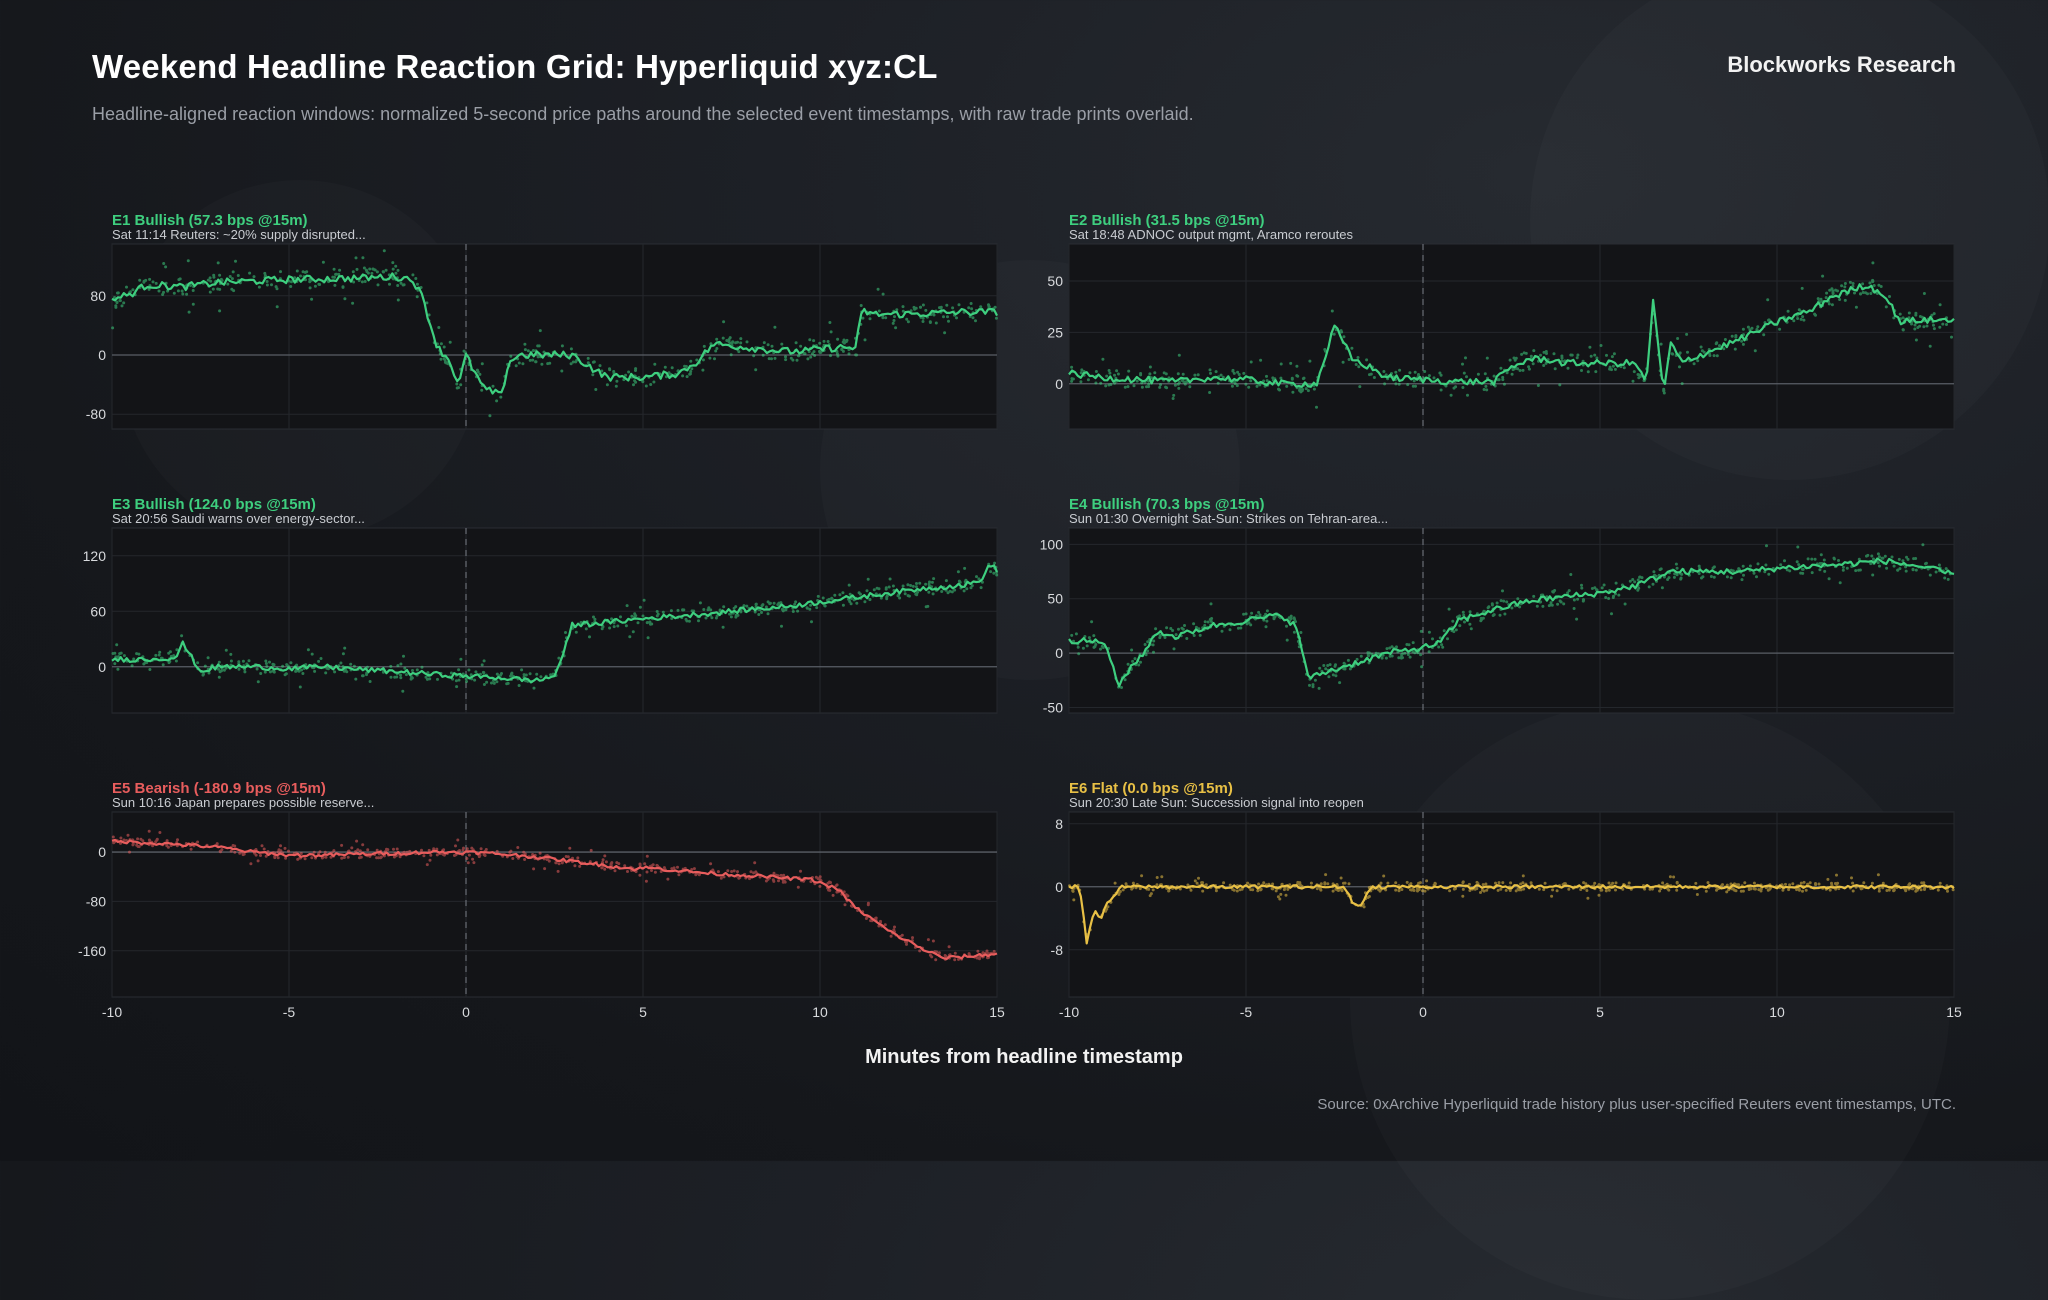 Image resolution: width=2048 pixels, height=1300 pixels. I want to click on x-tick-label: -10, so click(112, 1012).